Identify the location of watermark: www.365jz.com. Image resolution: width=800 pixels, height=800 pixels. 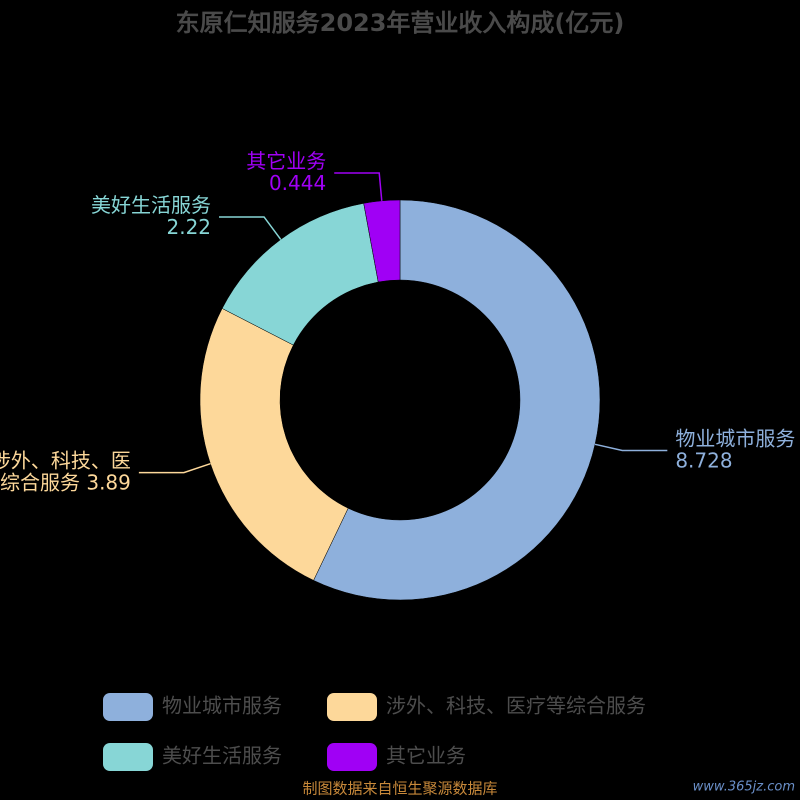
(744, 787).